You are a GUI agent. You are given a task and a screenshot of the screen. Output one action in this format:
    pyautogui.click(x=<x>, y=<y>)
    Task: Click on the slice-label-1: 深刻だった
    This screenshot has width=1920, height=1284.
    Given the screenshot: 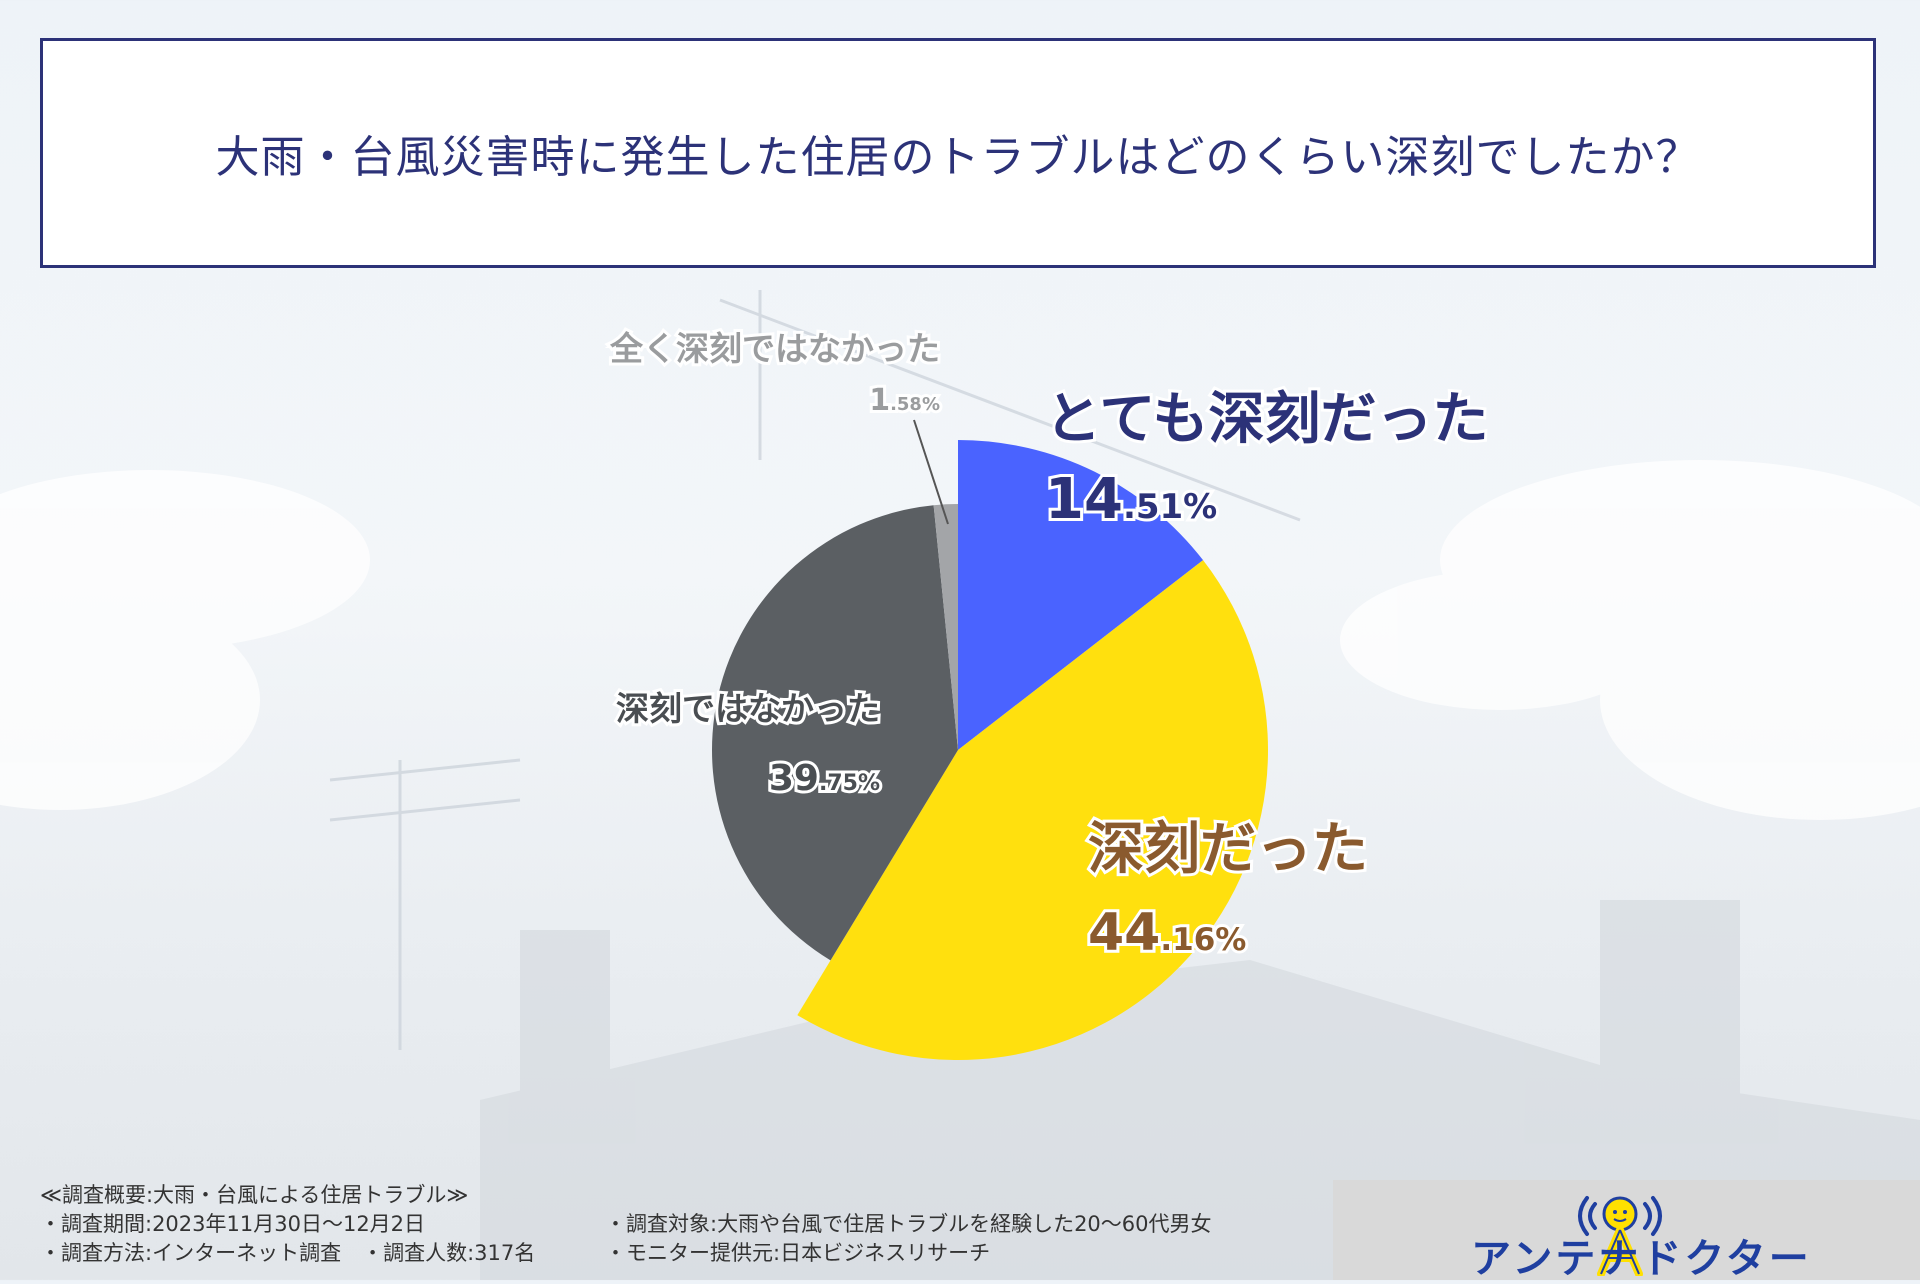 What is the action you would take?
    pyautogui.click(x=1228, y=849)
    